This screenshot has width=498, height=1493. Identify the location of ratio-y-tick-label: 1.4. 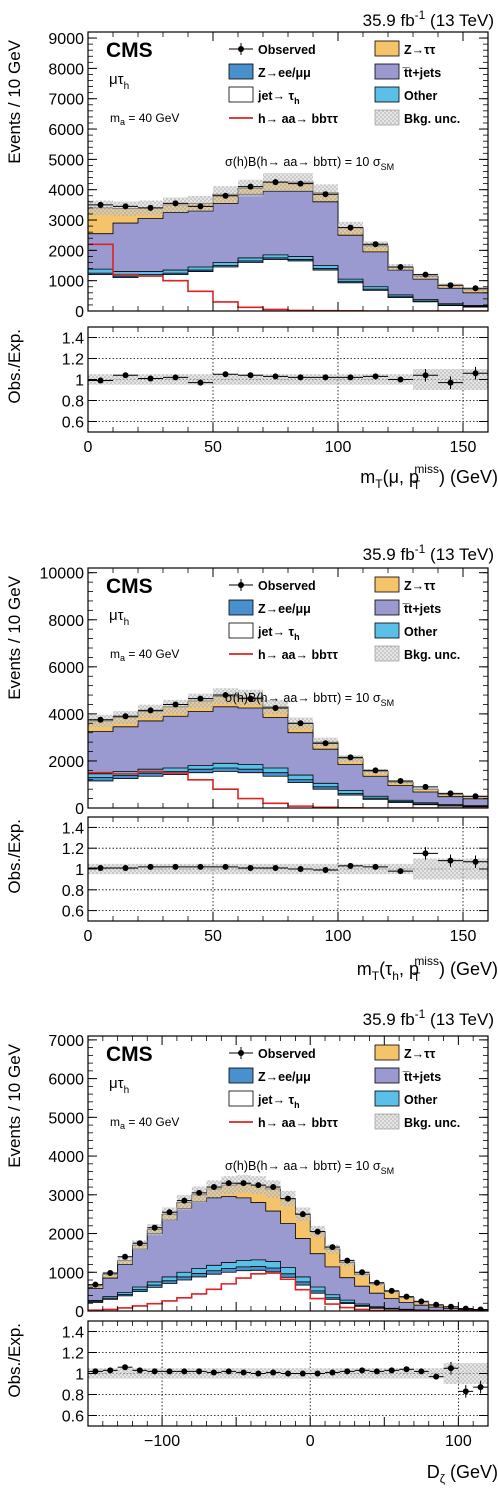
(73, 1333).